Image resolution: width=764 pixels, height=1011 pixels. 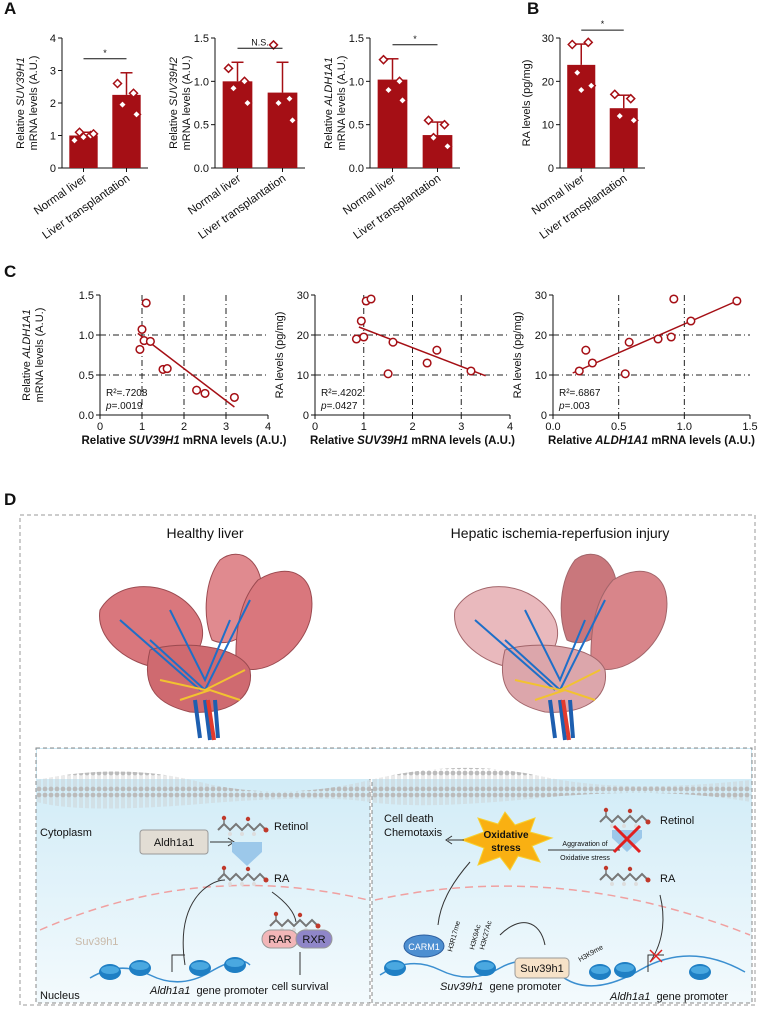 What do you see at coordinates (314, 939) in the screenshot?
I see `receptor` at bounding box center [314, 939].